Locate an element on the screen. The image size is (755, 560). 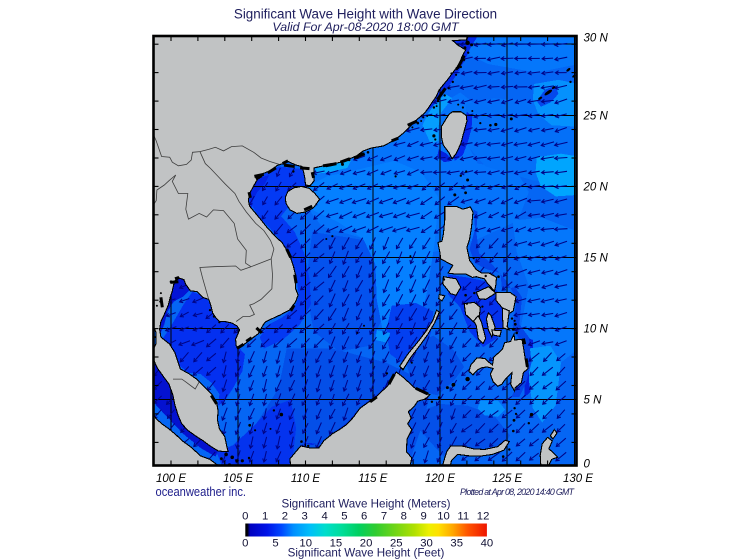
svg-text: 120 E is located at coordinates (440, 479).